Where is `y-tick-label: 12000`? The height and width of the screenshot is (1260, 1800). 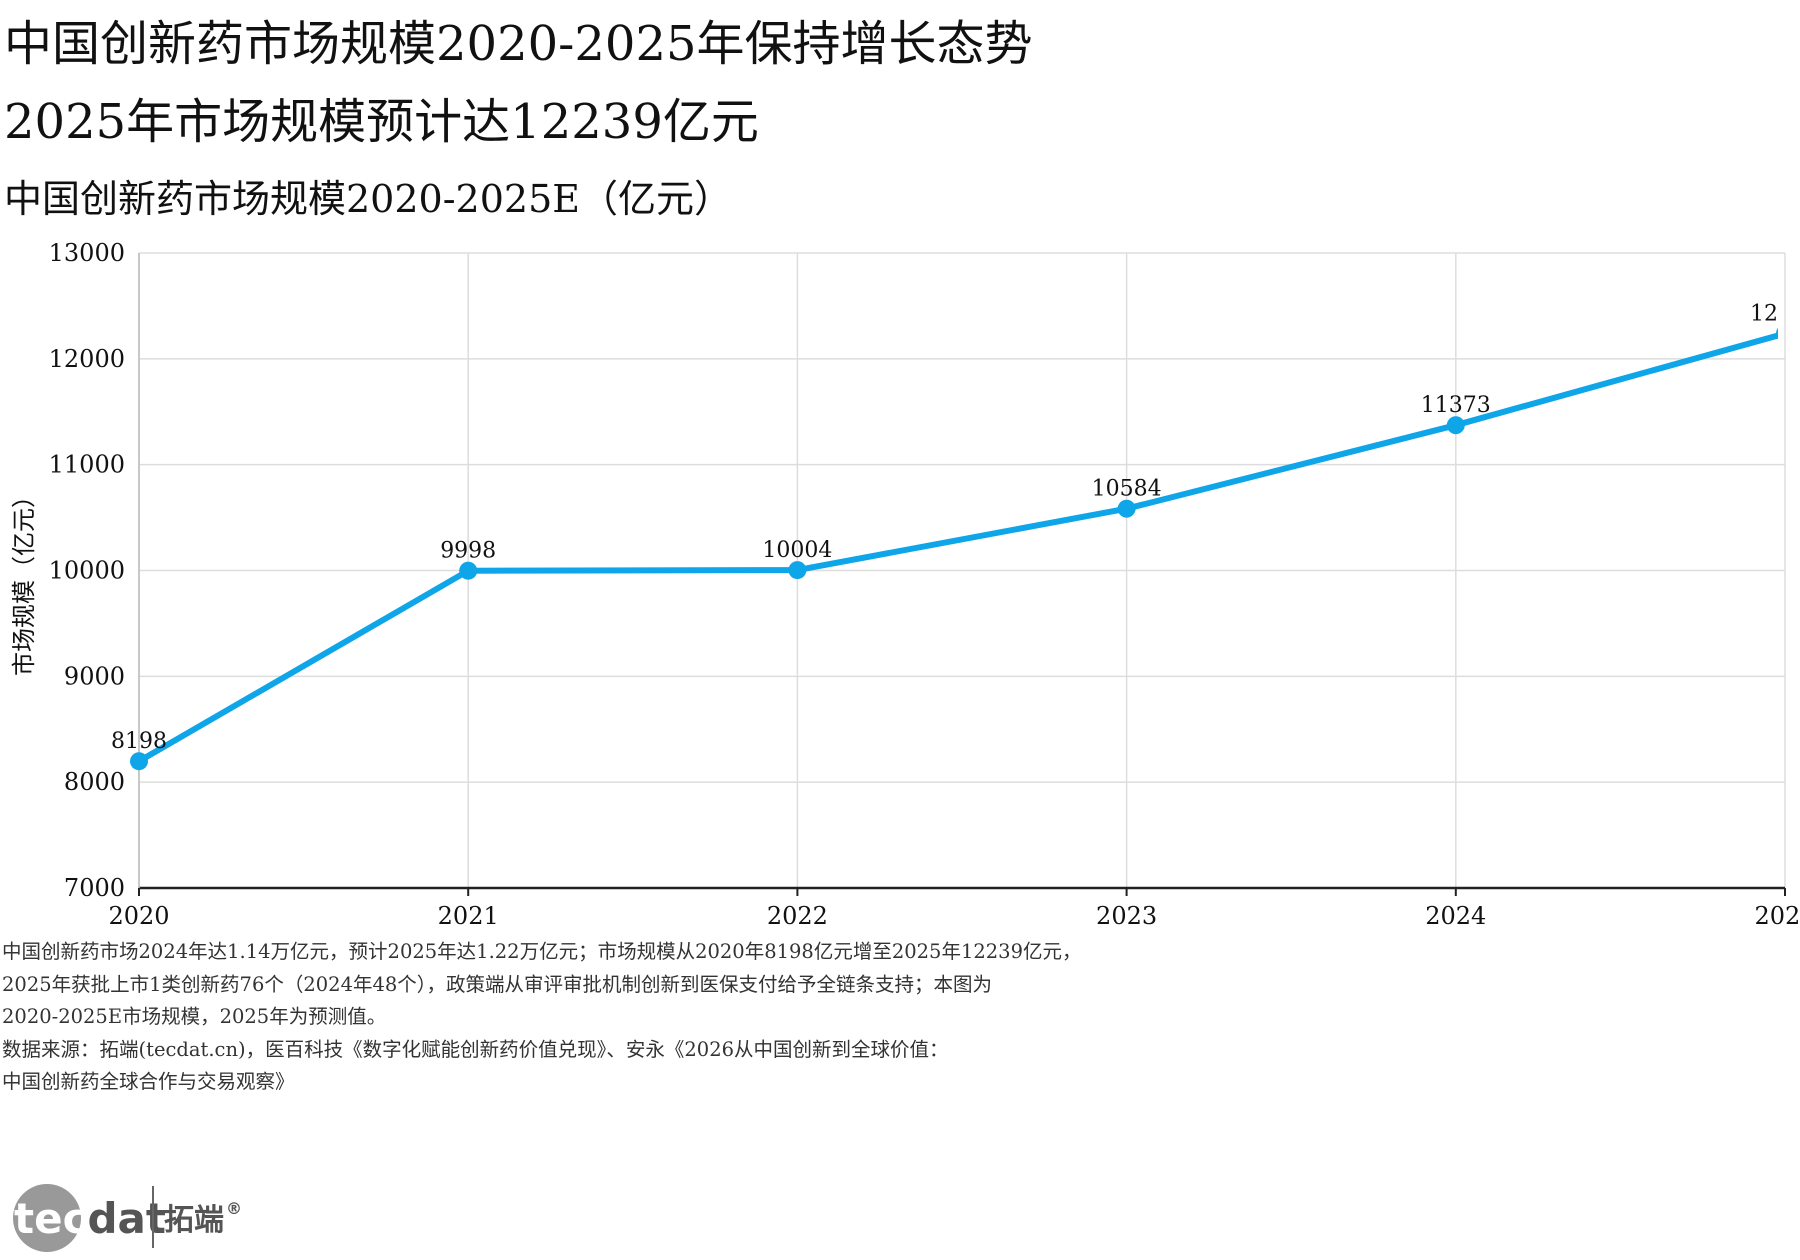
y-tick-label: 12000 is located at coordinates (87, 359).